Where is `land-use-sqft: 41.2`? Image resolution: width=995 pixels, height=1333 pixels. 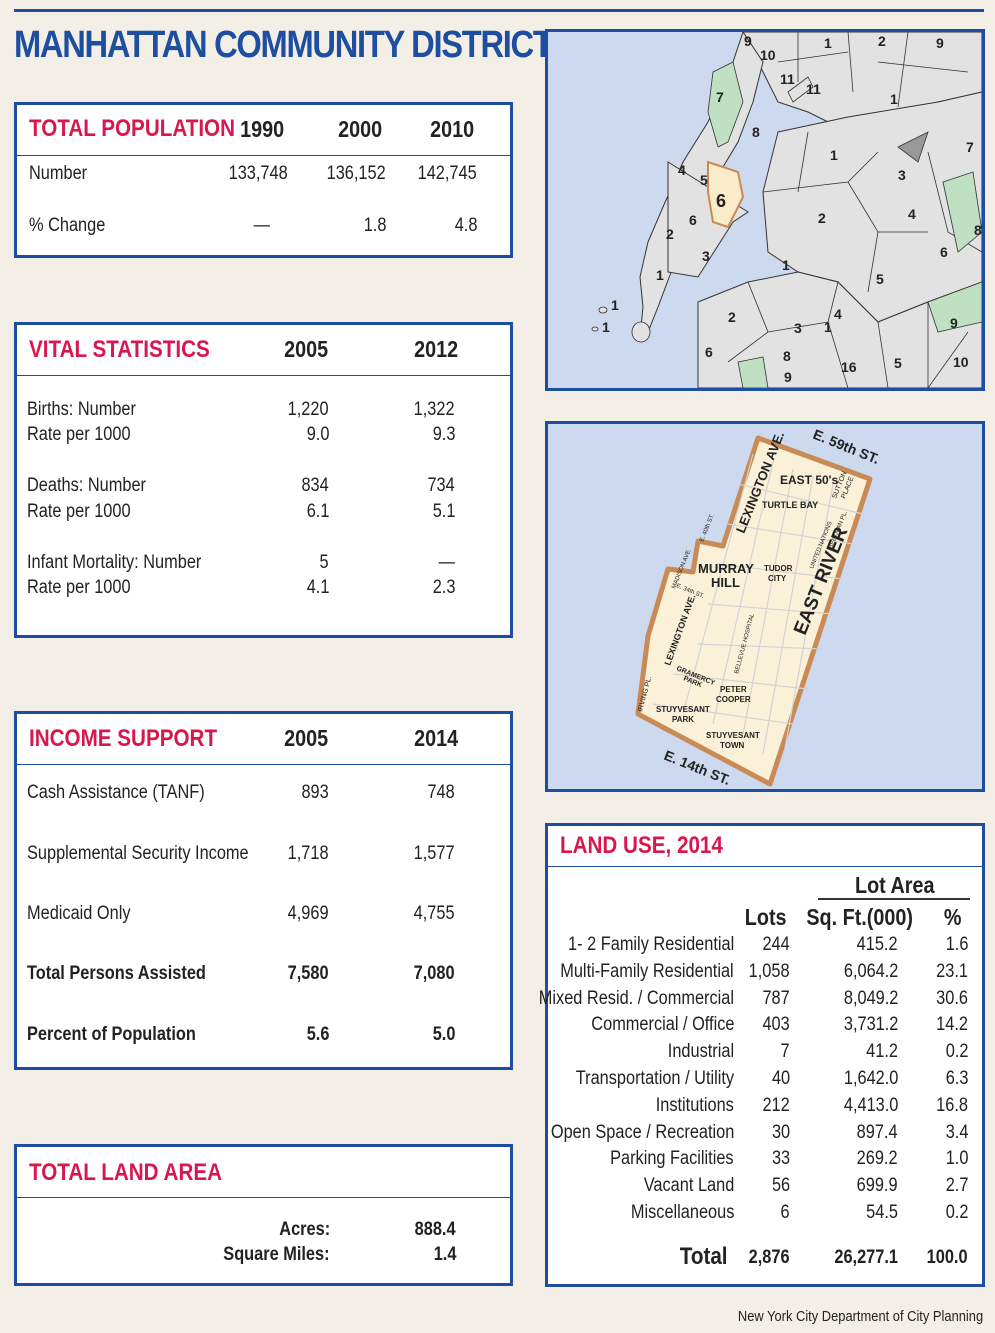
land-use-sqft: 41.2 is located at coordinates (882, 1052).